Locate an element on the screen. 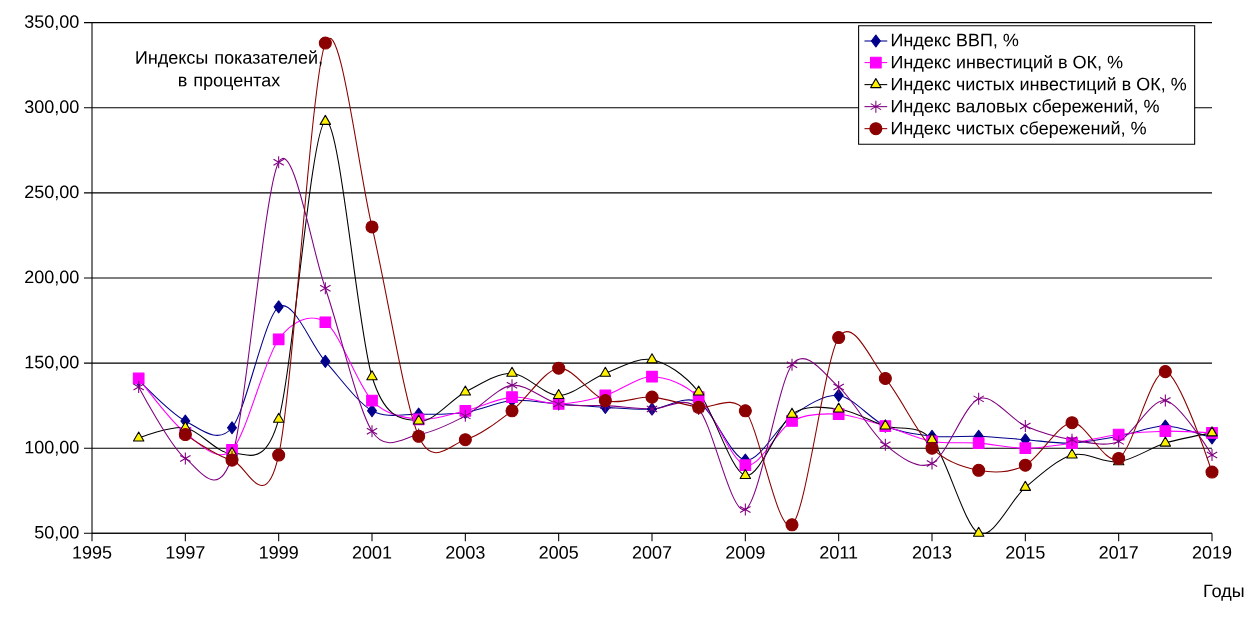  y-tick-label: 300,00 is located at coordinates (51, 108).